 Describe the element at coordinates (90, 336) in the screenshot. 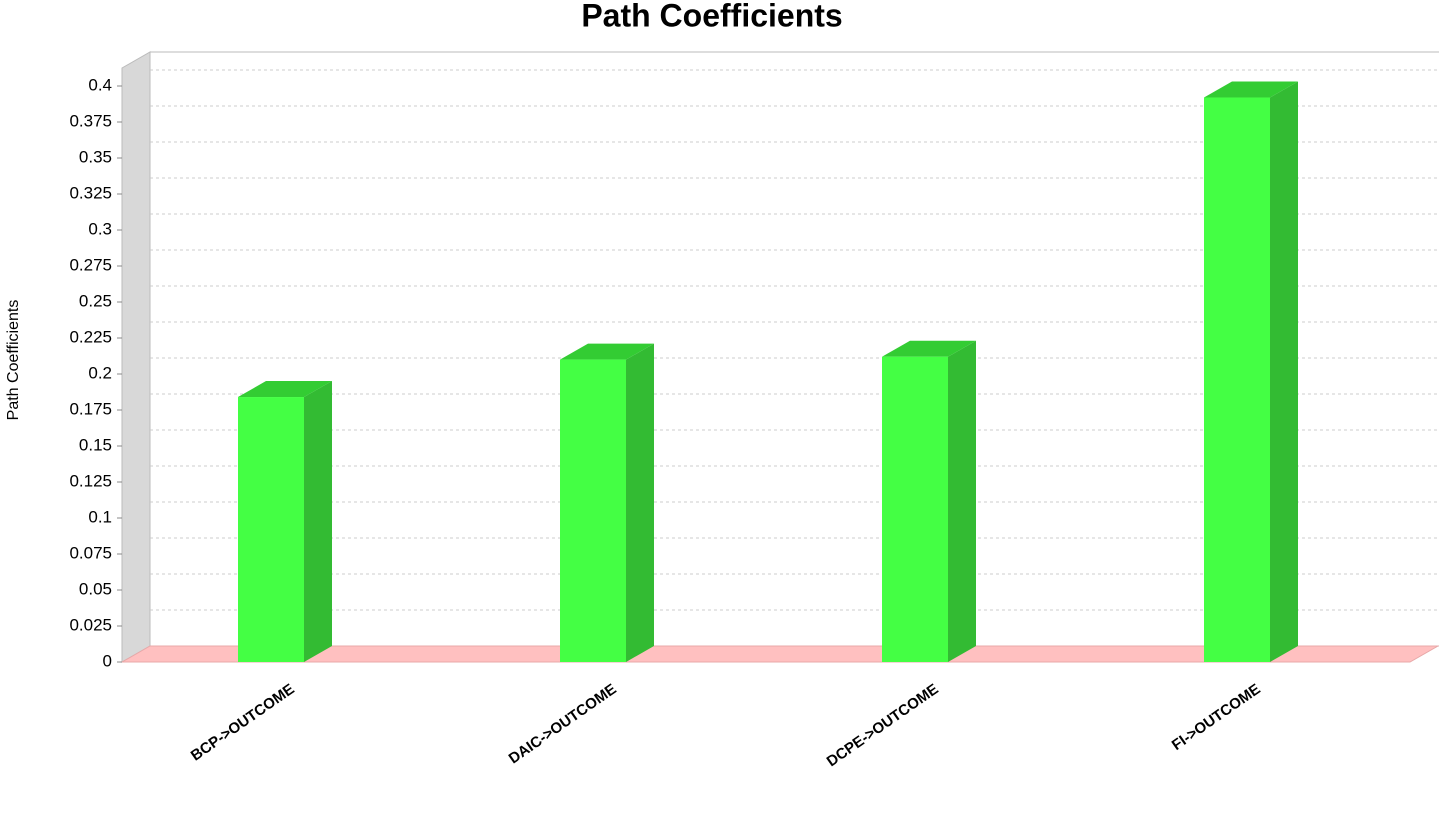

I see `y-tick-label: 0.225` at that location.